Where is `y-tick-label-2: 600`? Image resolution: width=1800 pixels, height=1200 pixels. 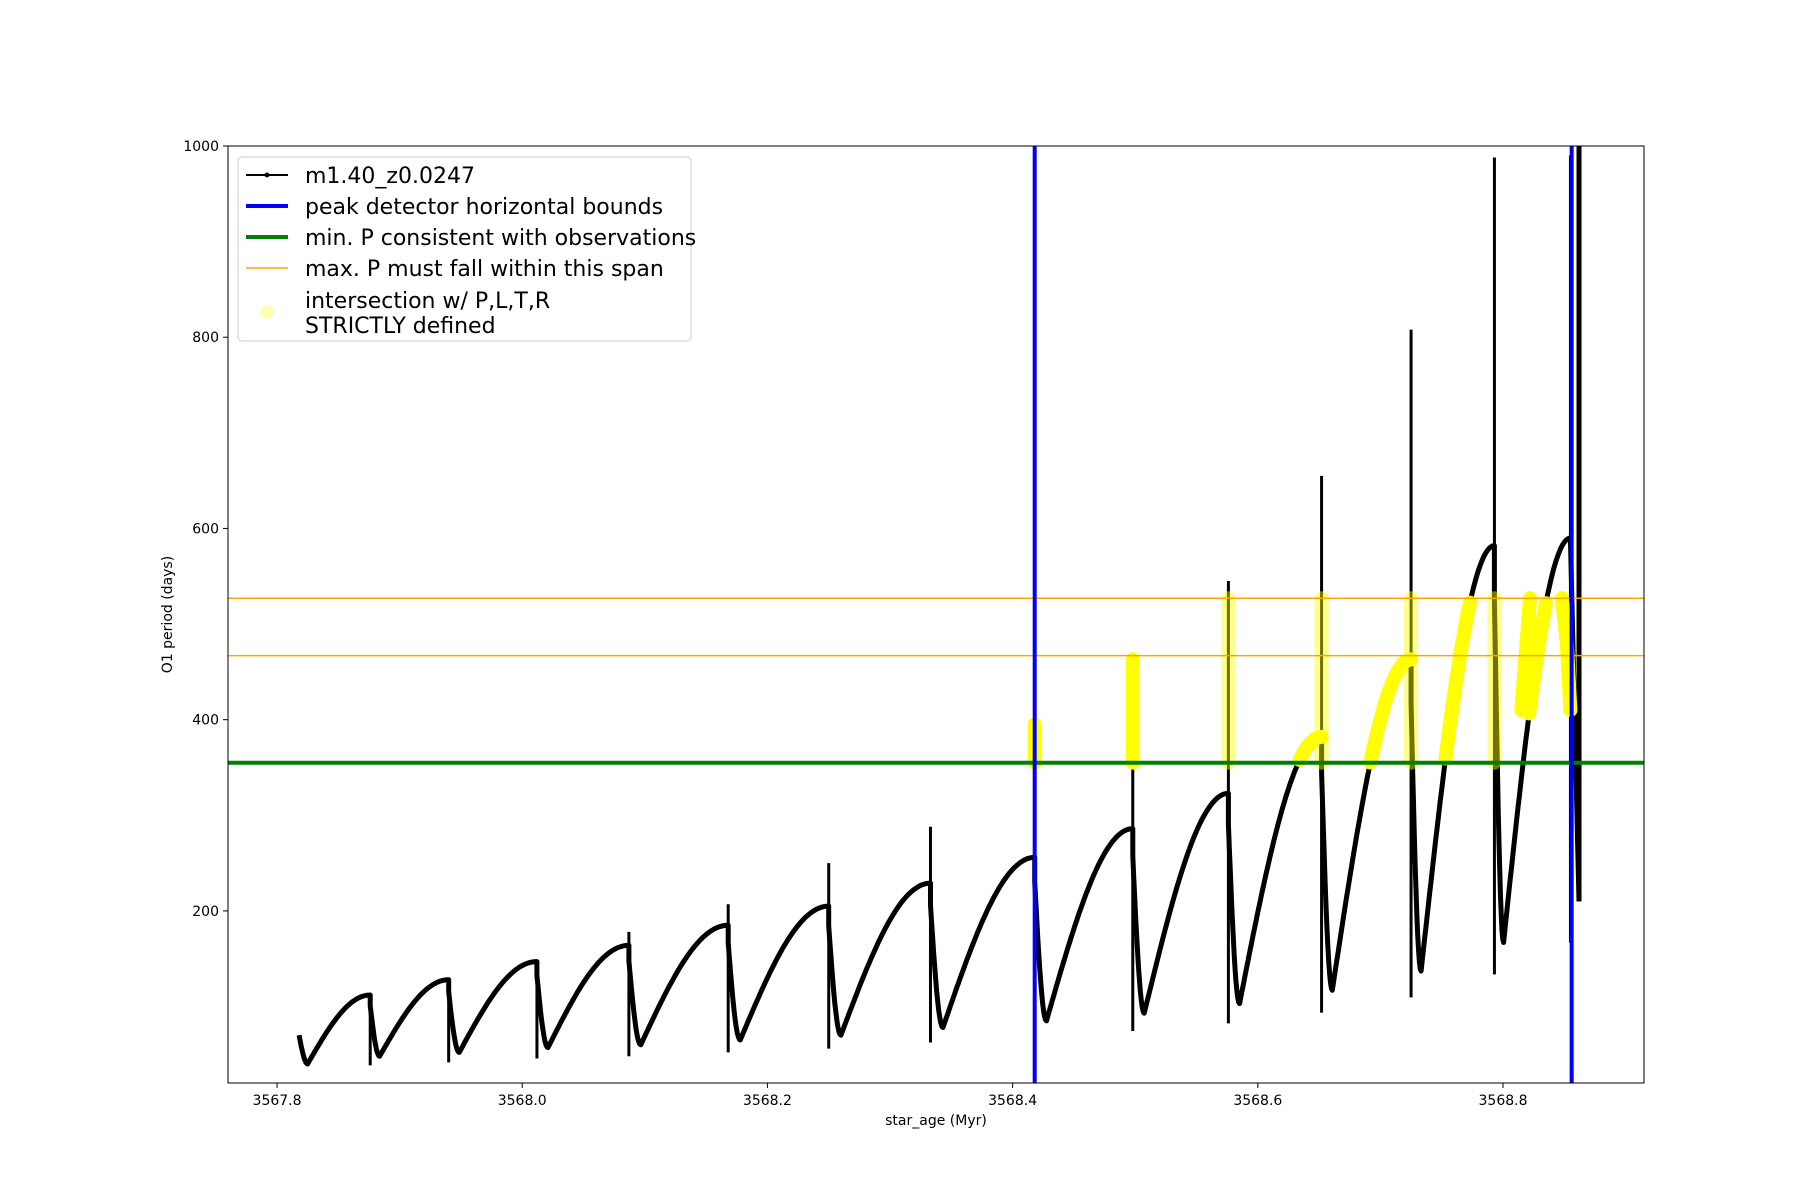
y-tick-label-2: 600 is located at coordinates (205, 529).